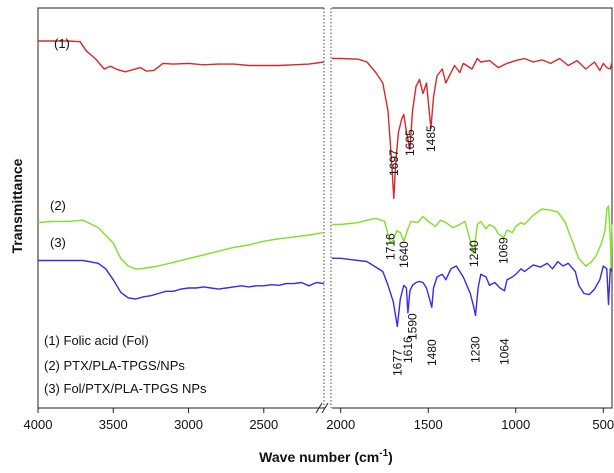 This screenshot has height=473, width=614. What do you see at coordinates (410, 142) in the screenshot?
I see `peak-label-1605: 1605` at bounding box center [410, 142].